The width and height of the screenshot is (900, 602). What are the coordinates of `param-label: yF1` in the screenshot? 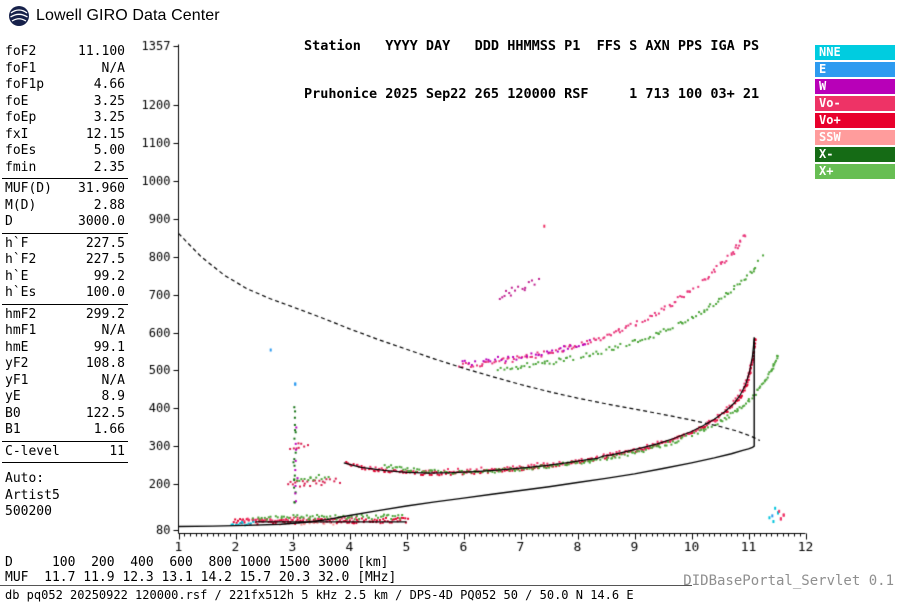 It's located at (17, 380).